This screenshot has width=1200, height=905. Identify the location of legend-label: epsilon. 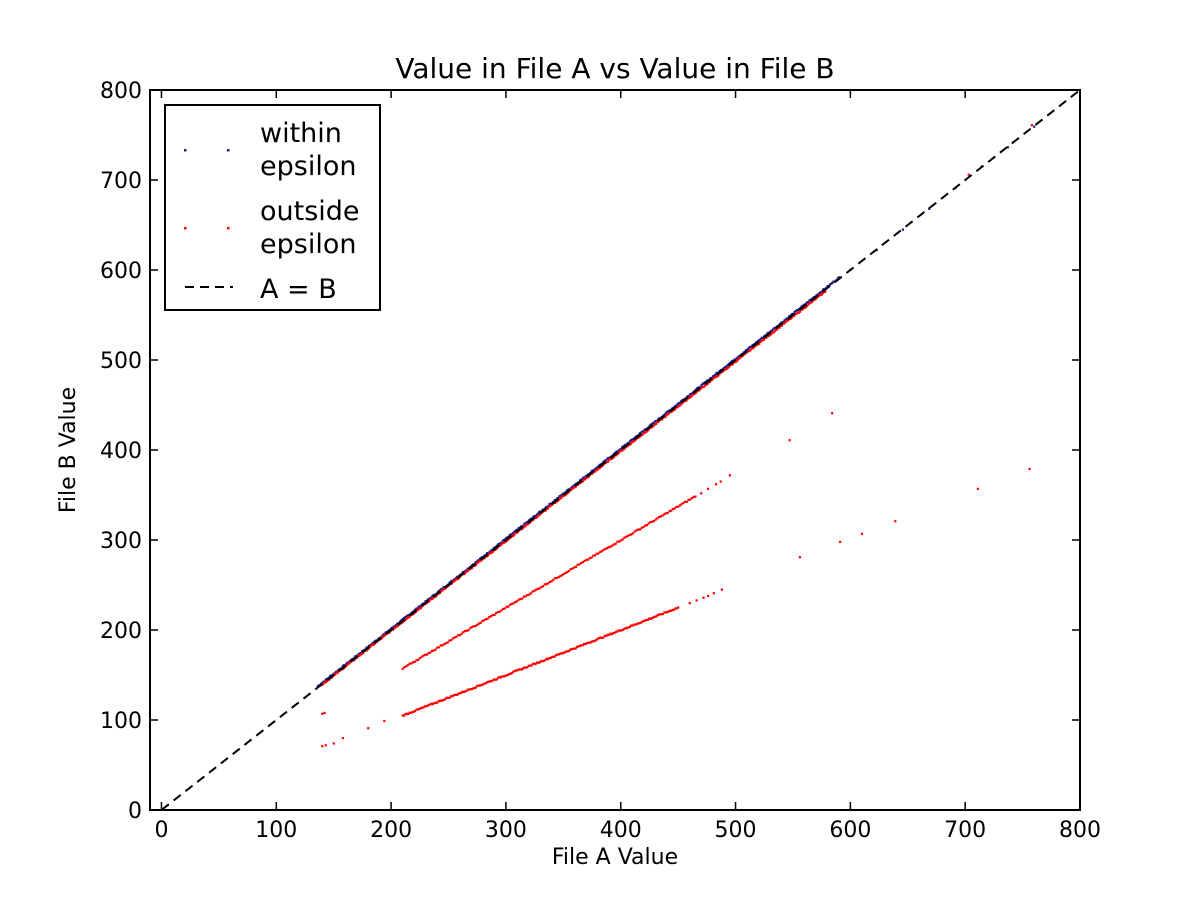
(308, 166).